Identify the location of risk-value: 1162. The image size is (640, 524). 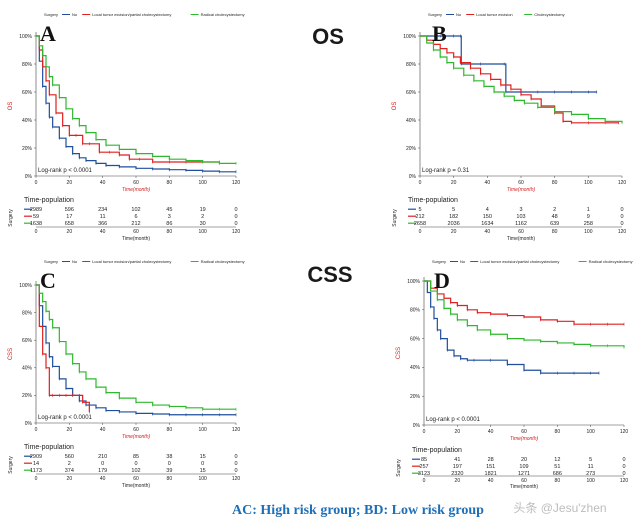
(521, 224).